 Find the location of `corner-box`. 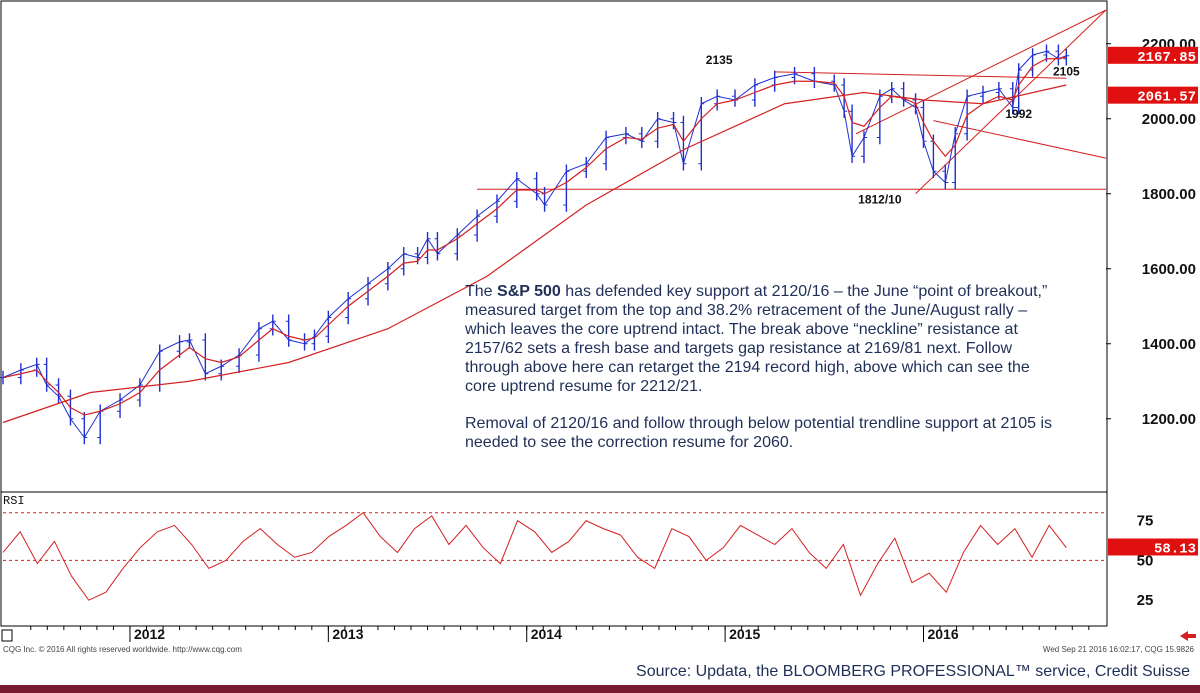

corner-box is located at coordinates (7, 635).